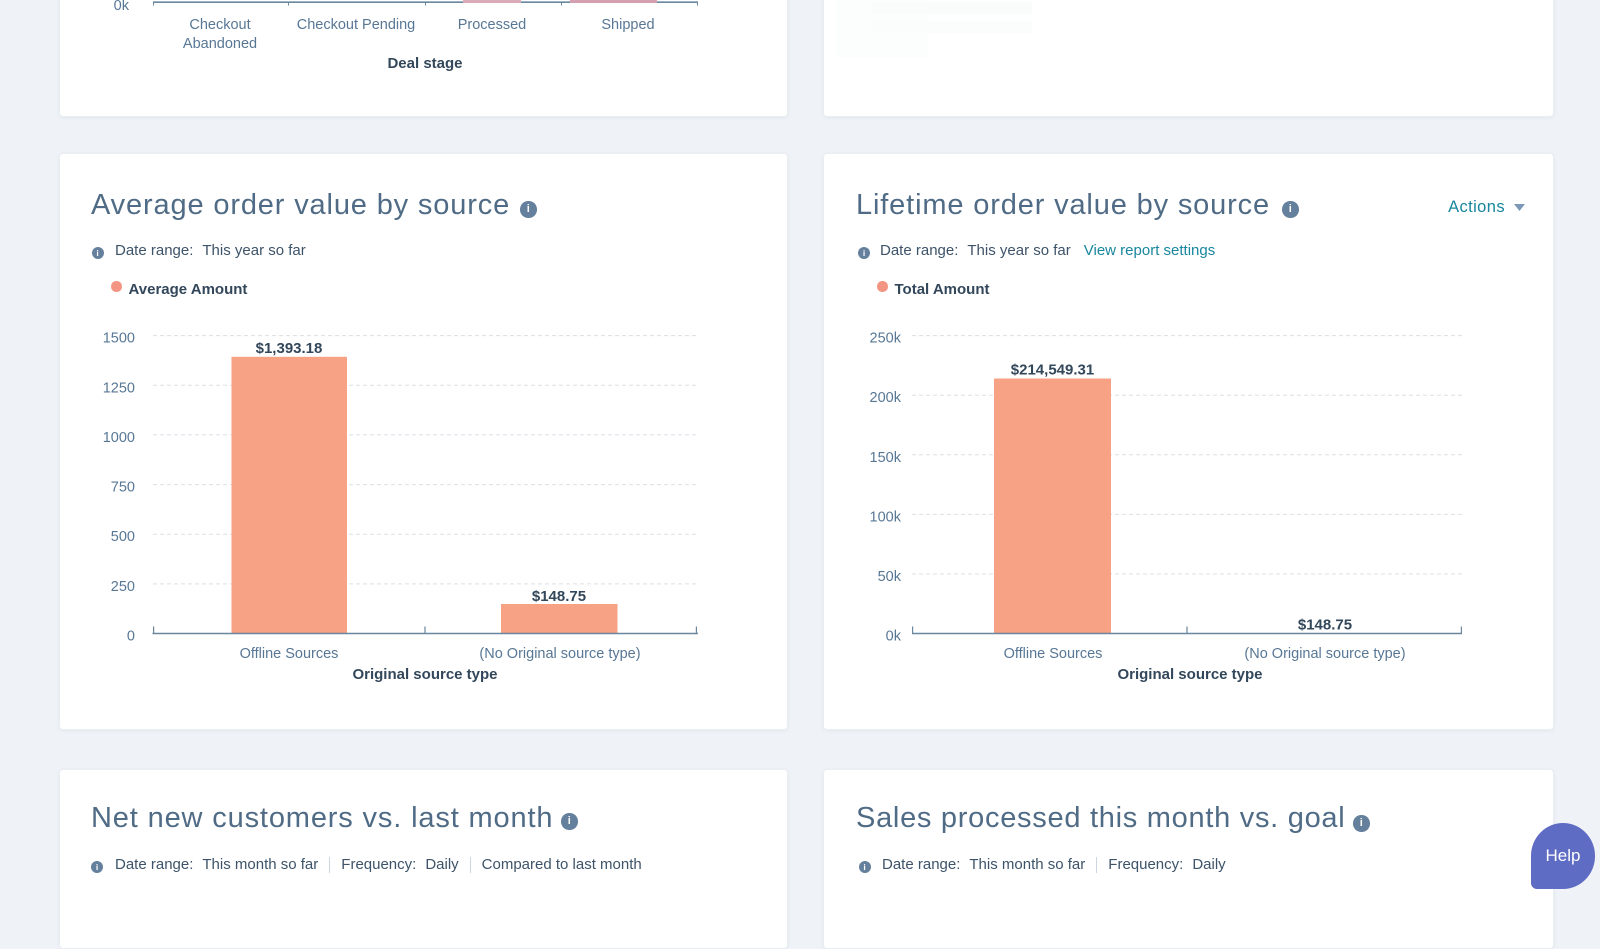  What do you see at coordinates (123, 488) in the screenshot?
I see `svg-text: 750` at bounding box center [123, 488].